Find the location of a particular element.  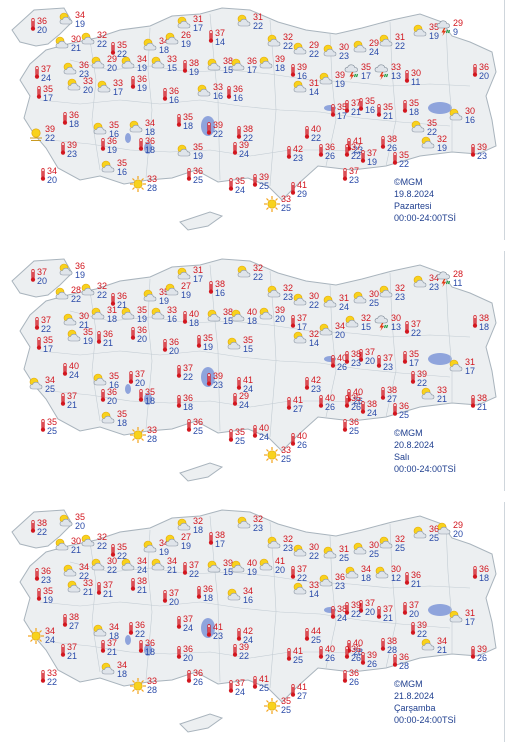

min-temperature: 14 is located at coordinates (314, 594).